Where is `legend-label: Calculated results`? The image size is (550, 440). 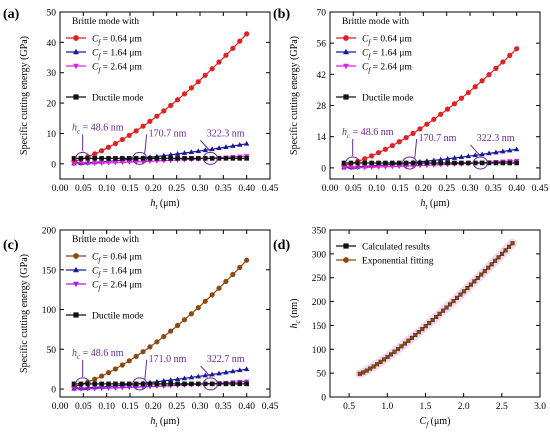 legend-label: Calculated results is located at coordinates (396, 248).